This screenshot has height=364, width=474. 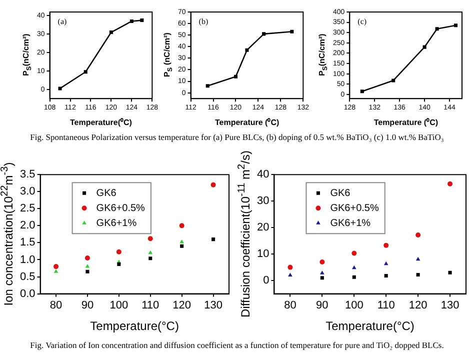 I want to click on y-tick-label: 1.5, so click(x=28, y=242).